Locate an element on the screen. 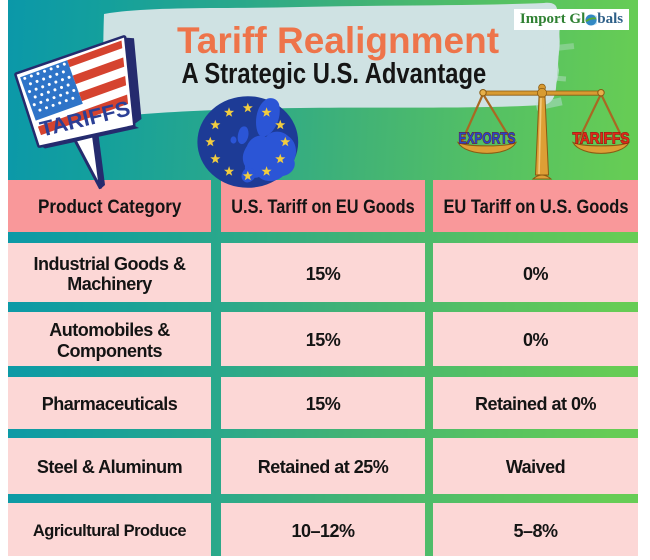  svg-text: EXPORTS is located at coordinates (487, 139).